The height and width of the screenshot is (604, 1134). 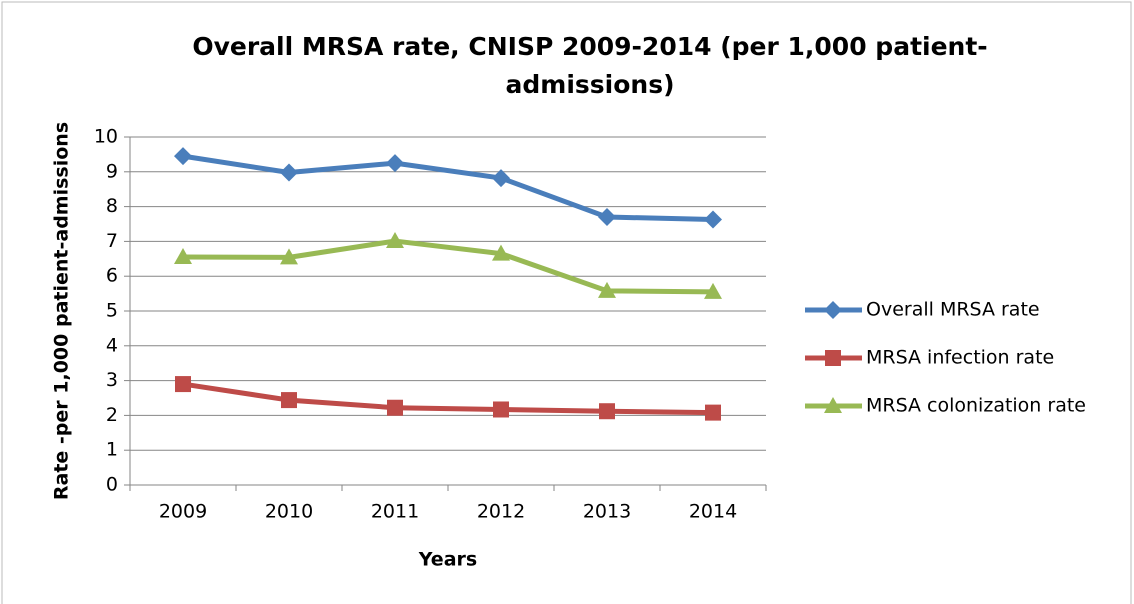 I want to click on x-axis-label: Years, so click(x=447, y=560).